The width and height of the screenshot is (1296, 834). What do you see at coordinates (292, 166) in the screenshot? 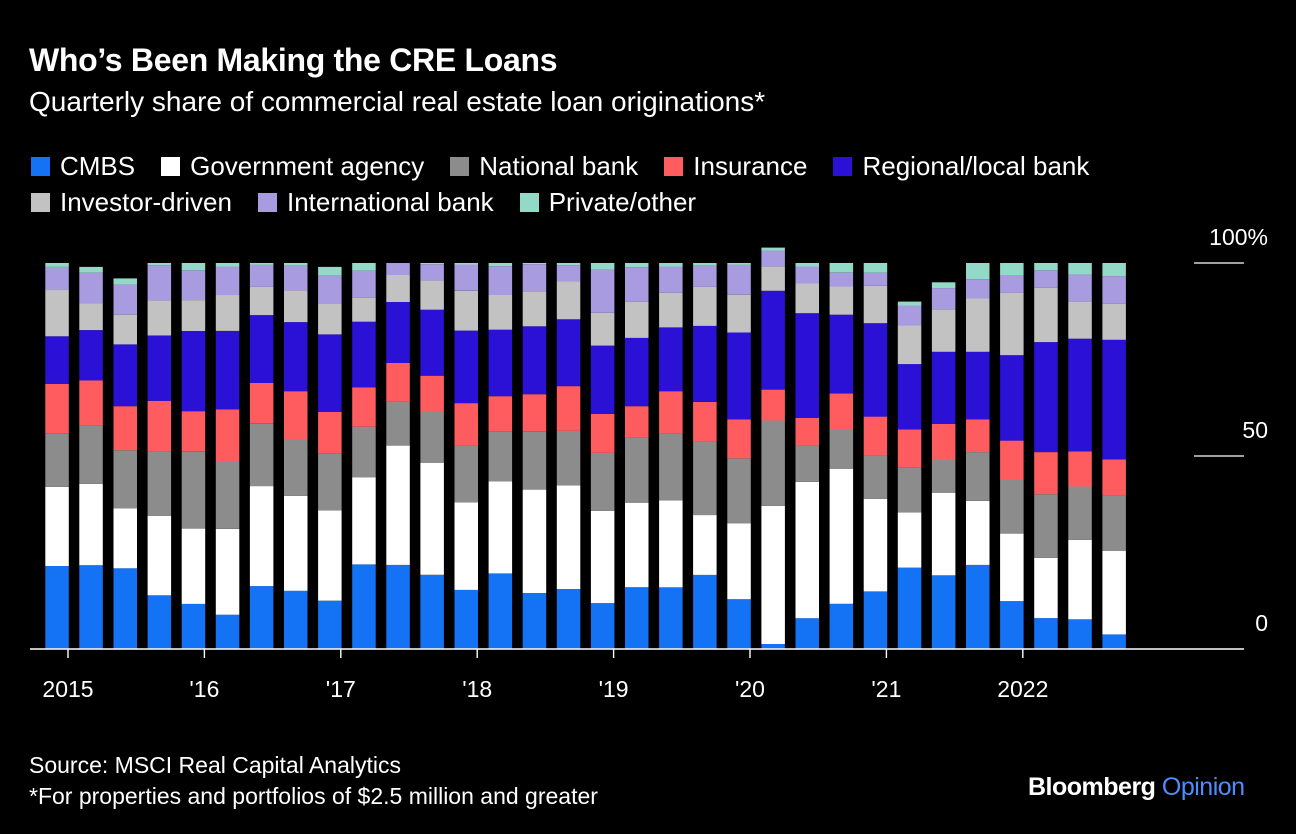
I see `legend-item: Government agency` at bounding box center [292, 166].